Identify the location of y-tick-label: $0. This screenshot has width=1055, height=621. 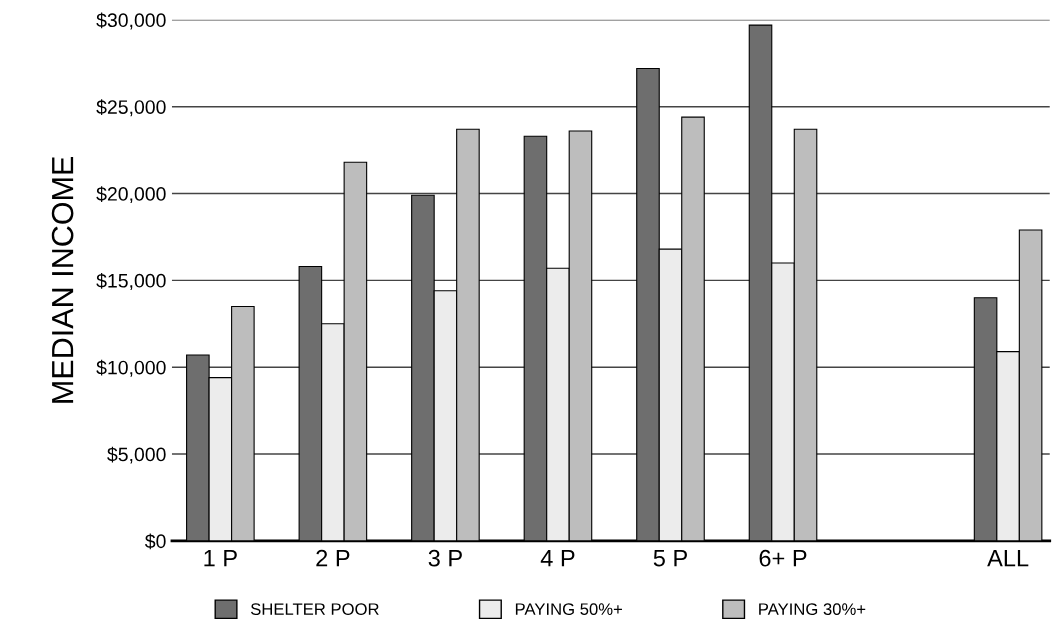
(155, 541).